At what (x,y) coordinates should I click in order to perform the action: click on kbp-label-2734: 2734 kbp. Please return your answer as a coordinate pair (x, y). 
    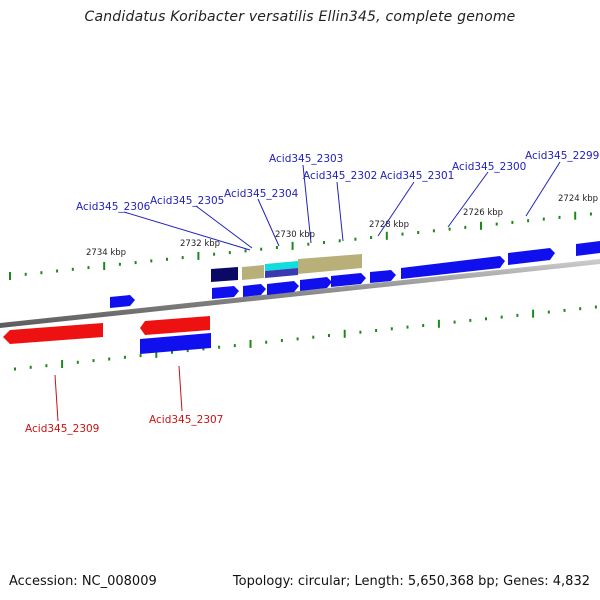
    Looking at the image, I should click on (106, 253).